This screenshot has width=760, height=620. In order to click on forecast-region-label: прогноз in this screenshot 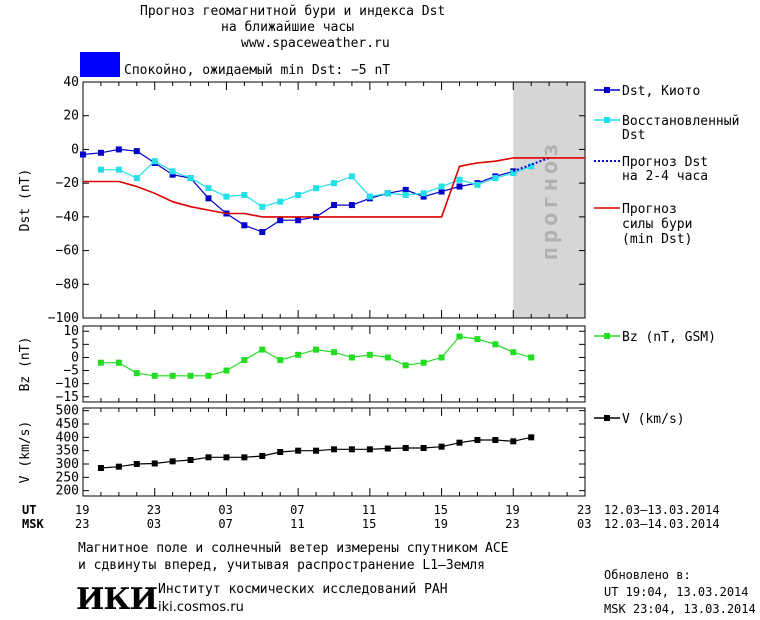, I will do `click(550, 200)`.